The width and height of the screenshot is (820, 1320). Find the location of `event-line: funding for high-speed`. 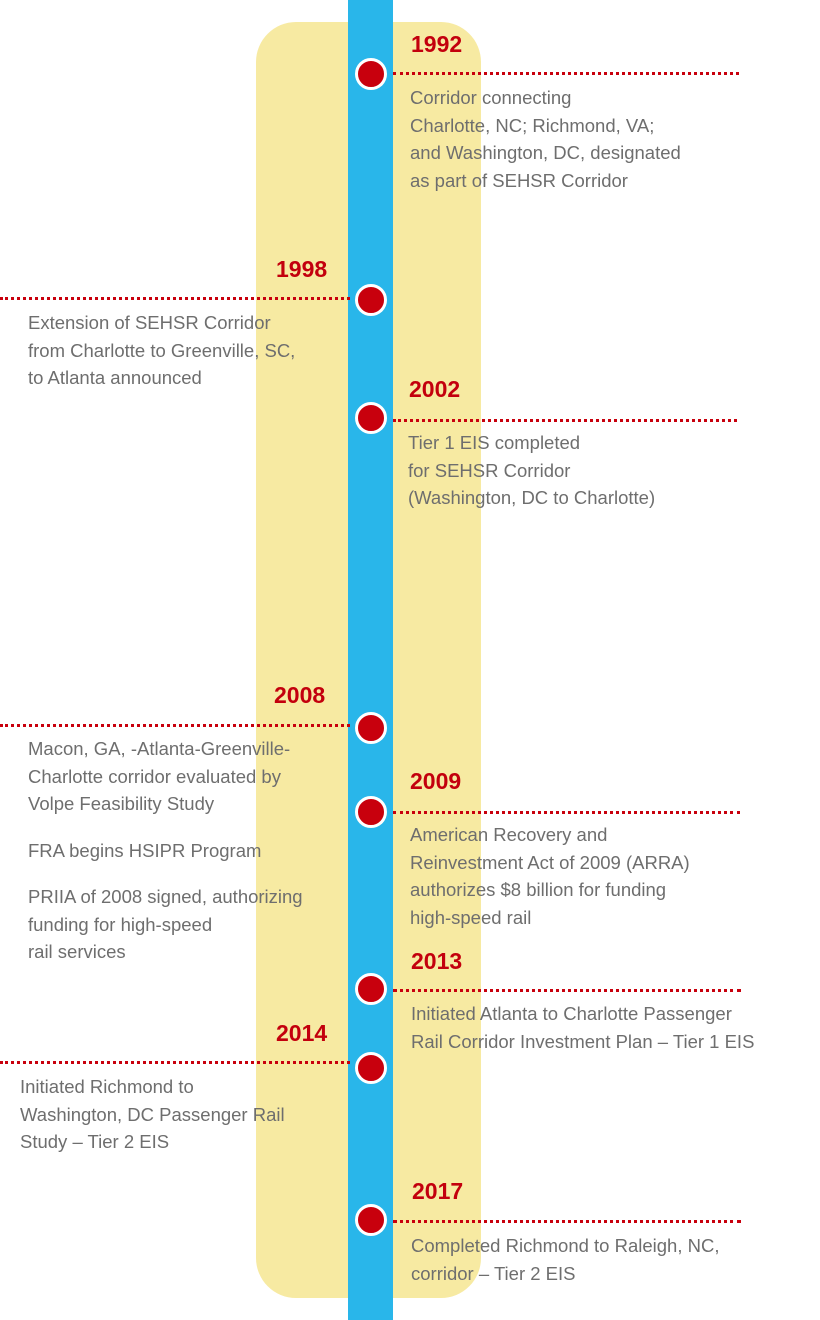

event-line: funding for high-speed is located at coordinates (120, 924).